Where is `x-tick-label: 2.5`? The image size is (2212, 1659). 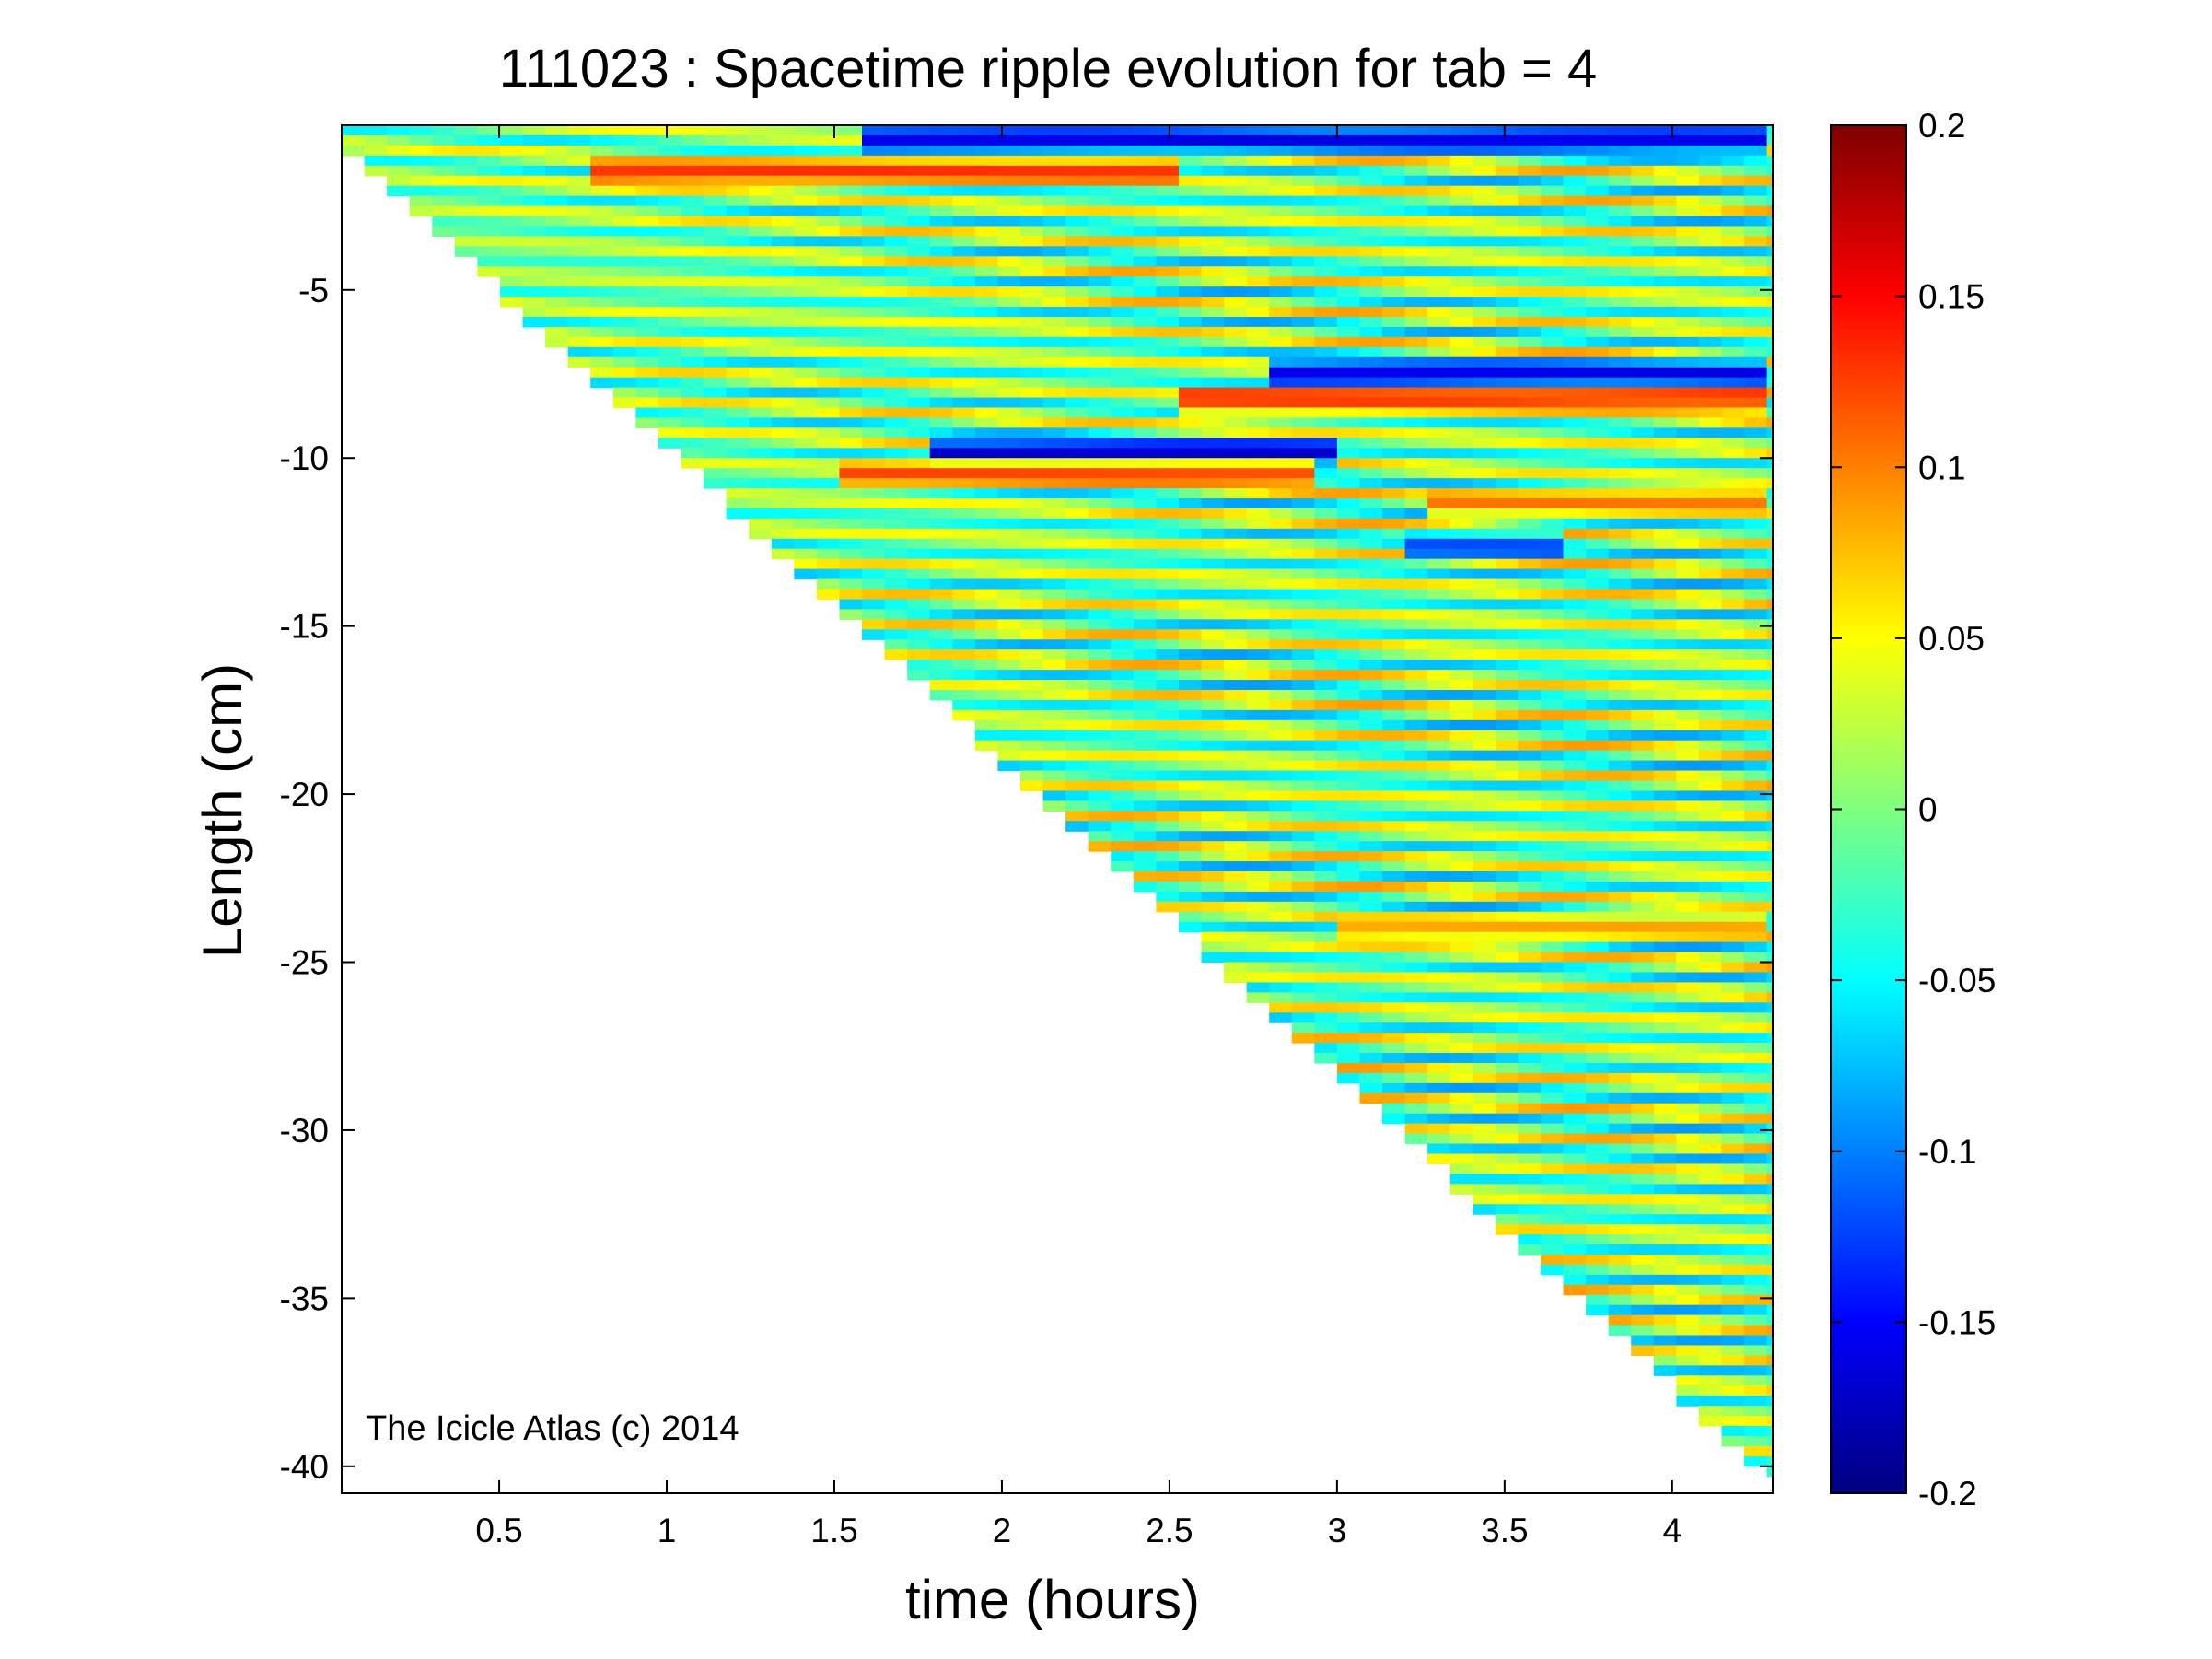 x-tick-label: 2.5 is located at coordinates (1170, 1530).